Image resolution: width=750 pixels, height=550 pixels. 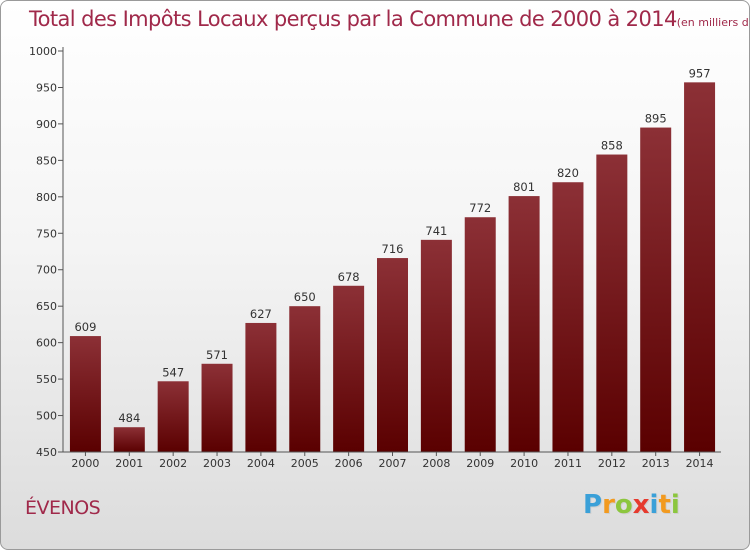 What do you see at coordinates (217, 355) in the screenshot?
I see `data-label-2003: 571` at bounding box center [217, 355].